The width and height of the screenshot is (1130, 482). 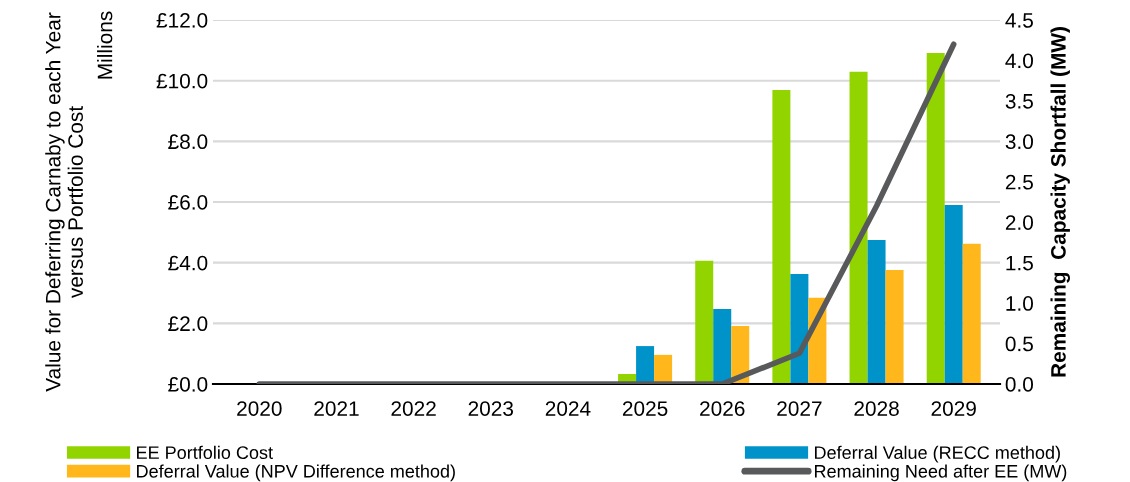 I want to click on legend-label: Remaining Need after EE (MW), so click(x=940, y=473).